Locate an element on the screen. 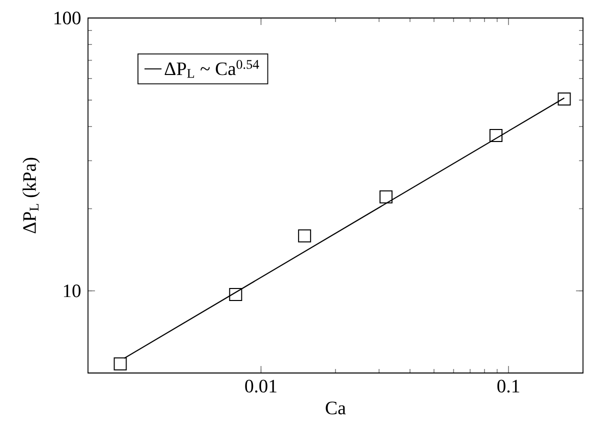  legend-label: ΔP$_{L}$ ~ Ca$^{0.54}$ is located at coordinates (212, 69).